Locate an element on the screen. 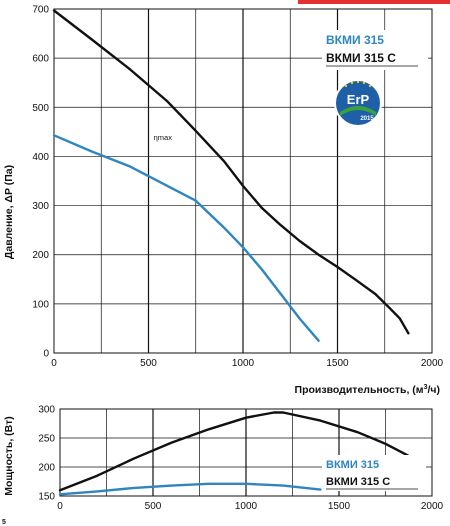  pressure-y-tick-label: 500 is located at coordinates (40, 108).